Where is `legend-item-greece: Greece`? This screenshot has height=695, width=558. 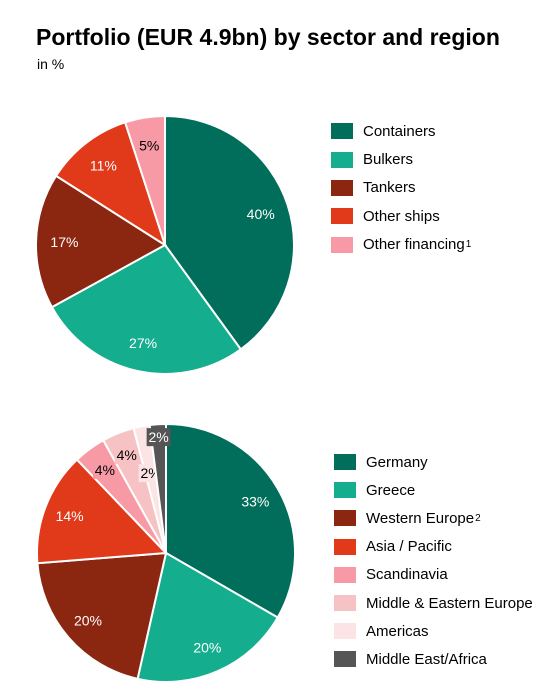
legend-item-greece: Greece is located at coordinates (433, 490).